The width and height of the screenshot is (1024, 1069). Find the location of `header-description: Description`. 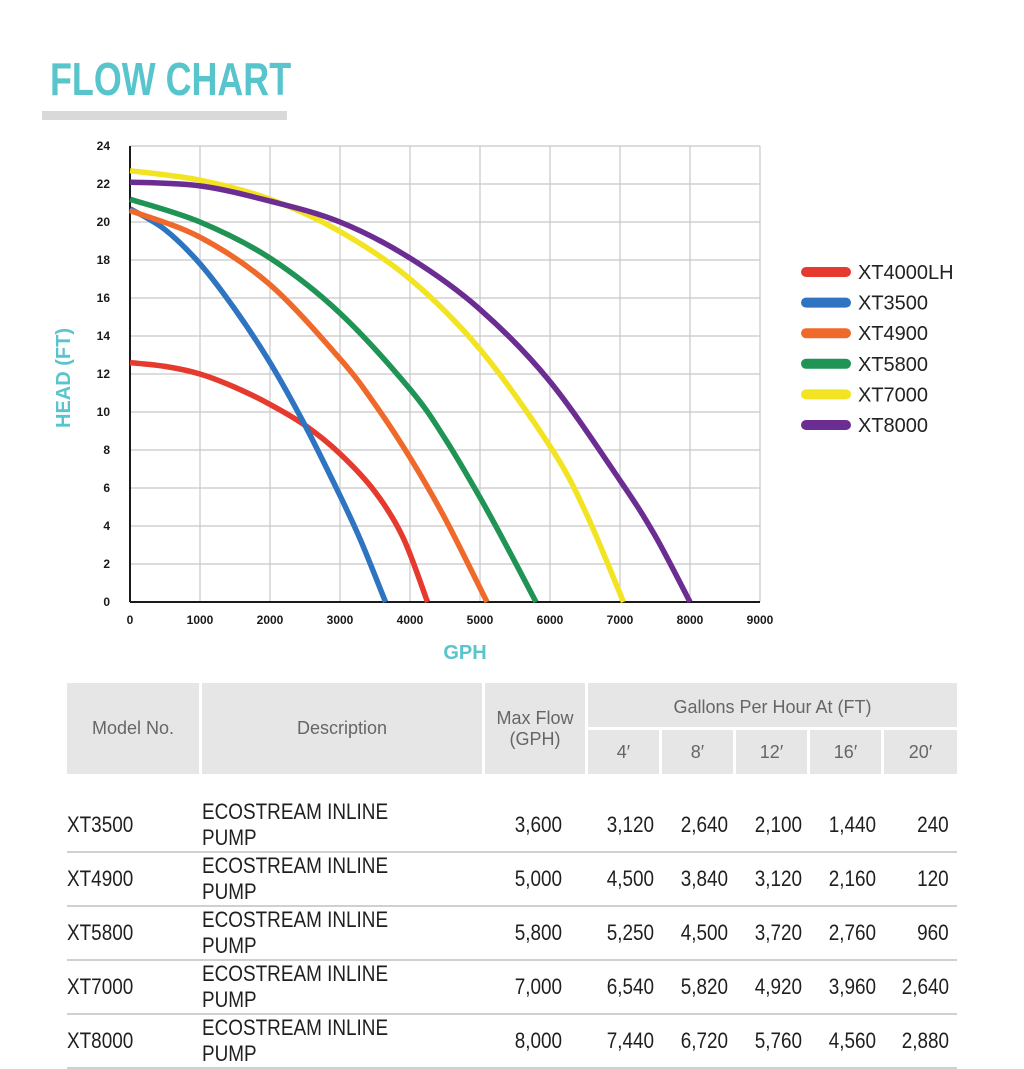

header-description: Description is located at coordinates (343, 730).